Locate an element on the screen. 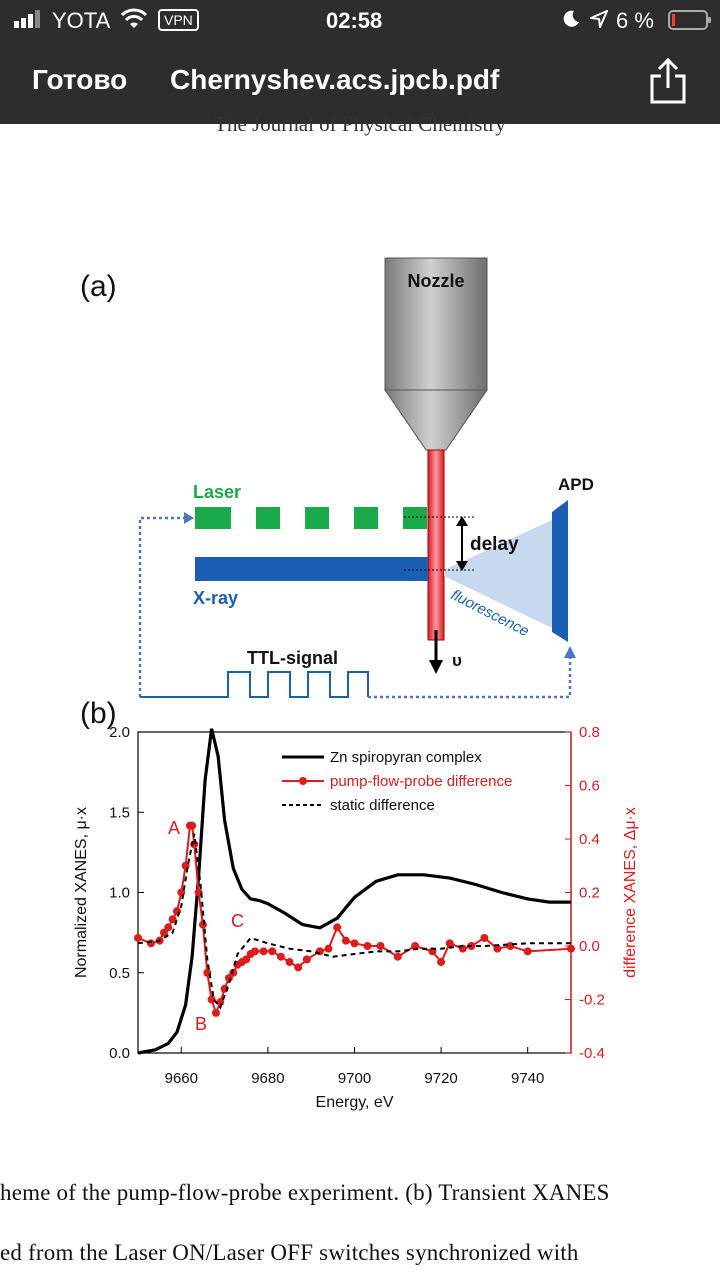  panel-b-label: (b) is located at coordinates (98, 713).